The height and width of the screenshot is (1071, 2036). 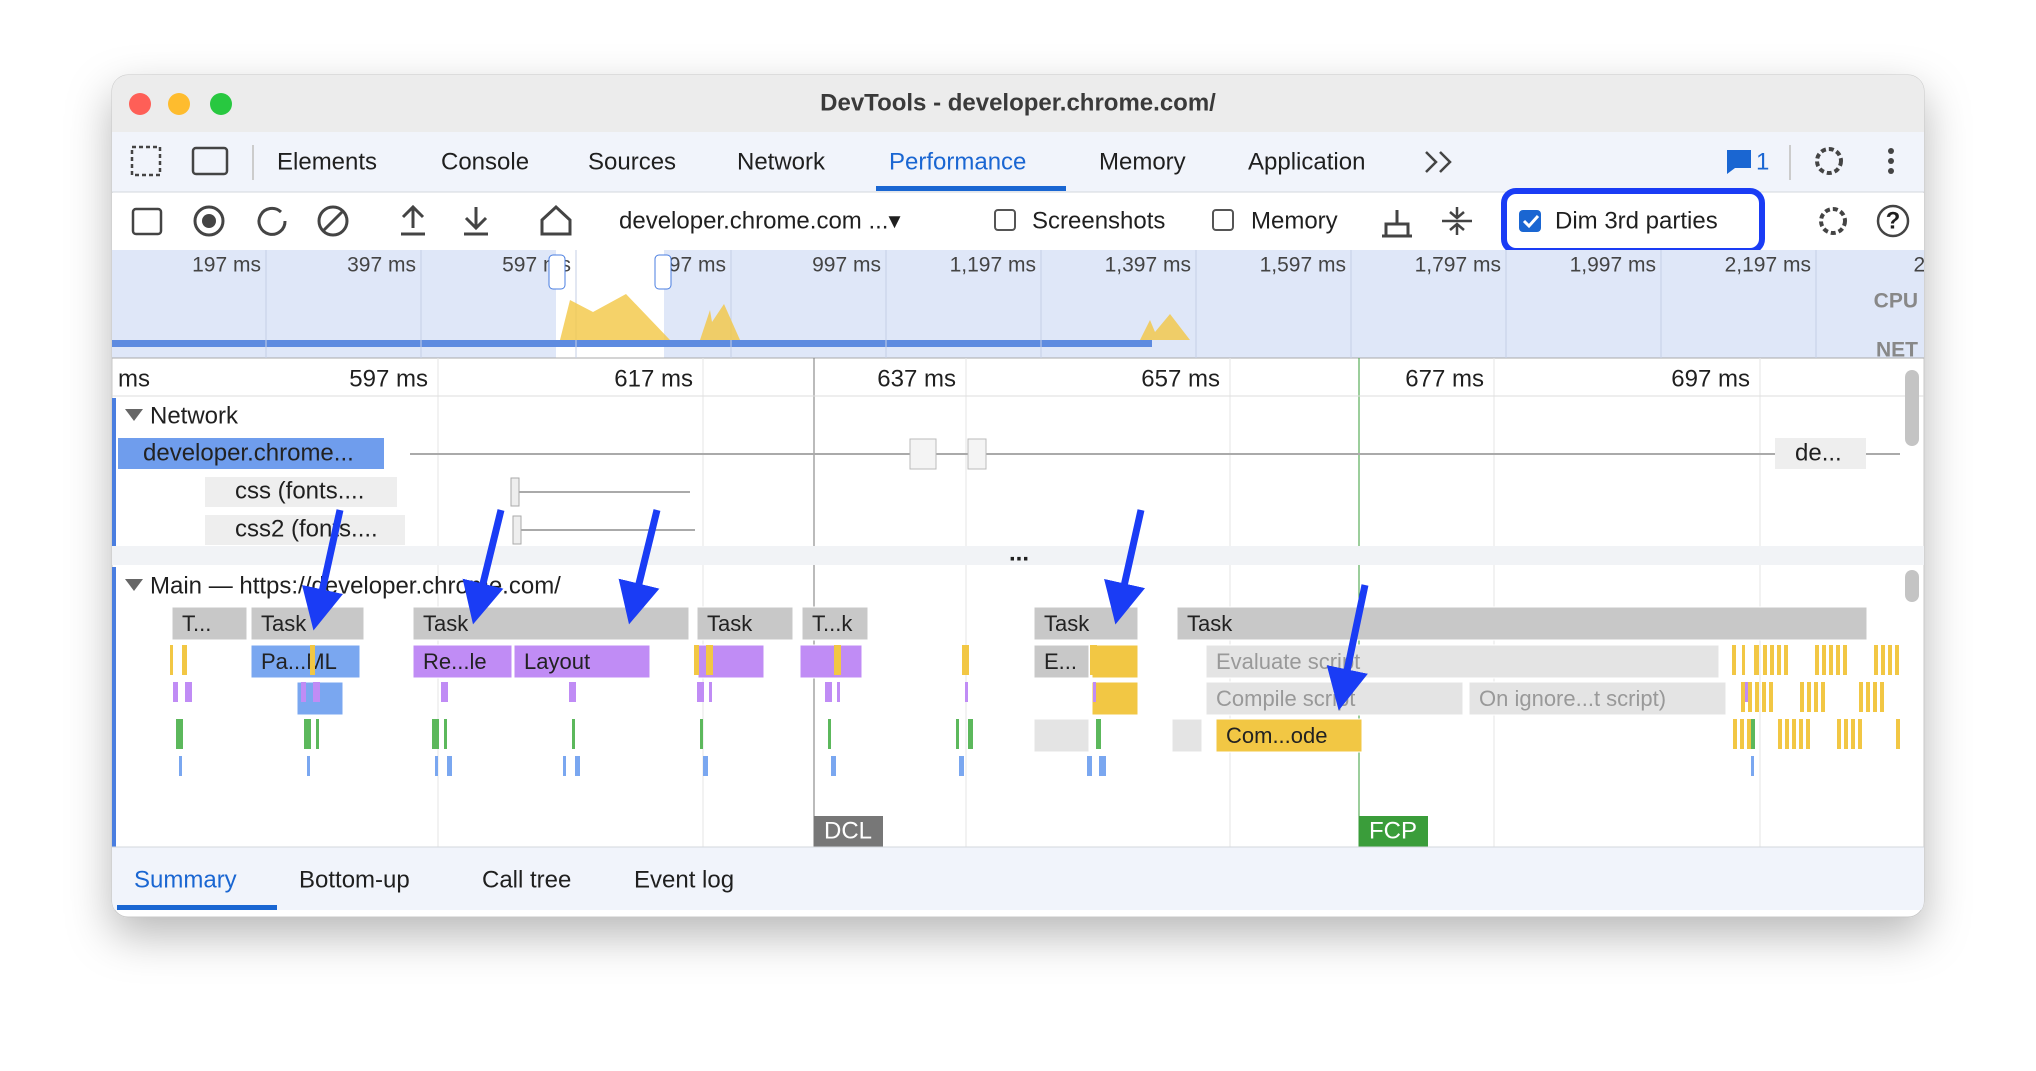 I want to click on collapse-button, so click(x=1457, y=221).